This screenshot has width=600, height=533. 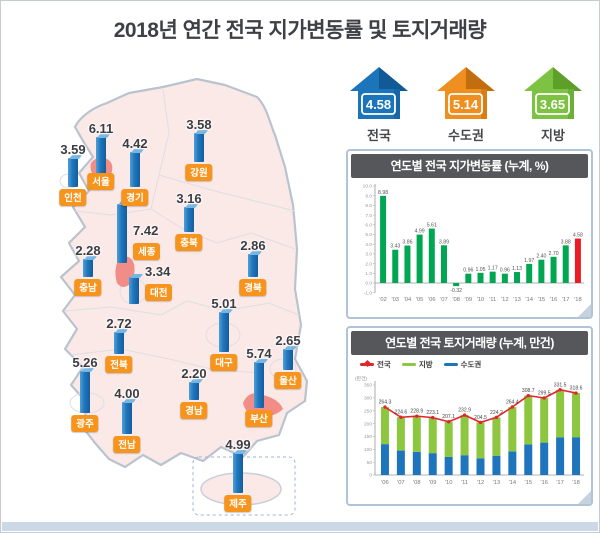 What do you see at coordinates (492, 300) in the screenshot?
I see `svg-text: '11` at bounding box center [492, 300].